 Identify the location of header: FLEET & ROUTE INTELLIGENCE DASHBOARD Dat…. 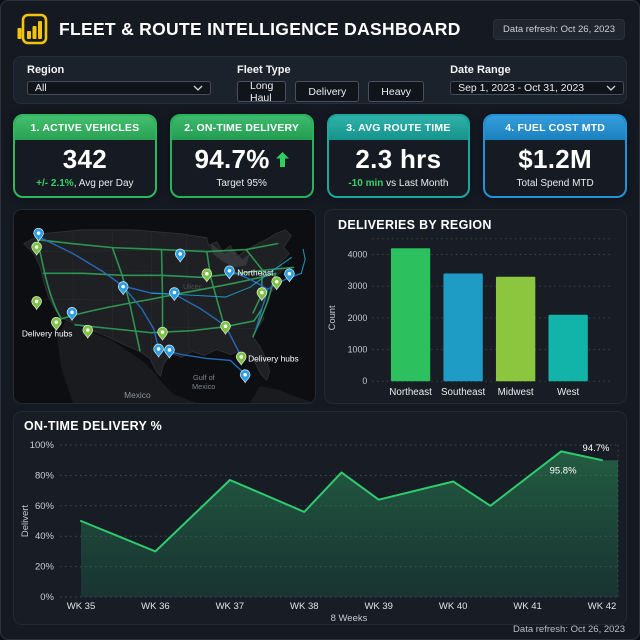
(320, 25).